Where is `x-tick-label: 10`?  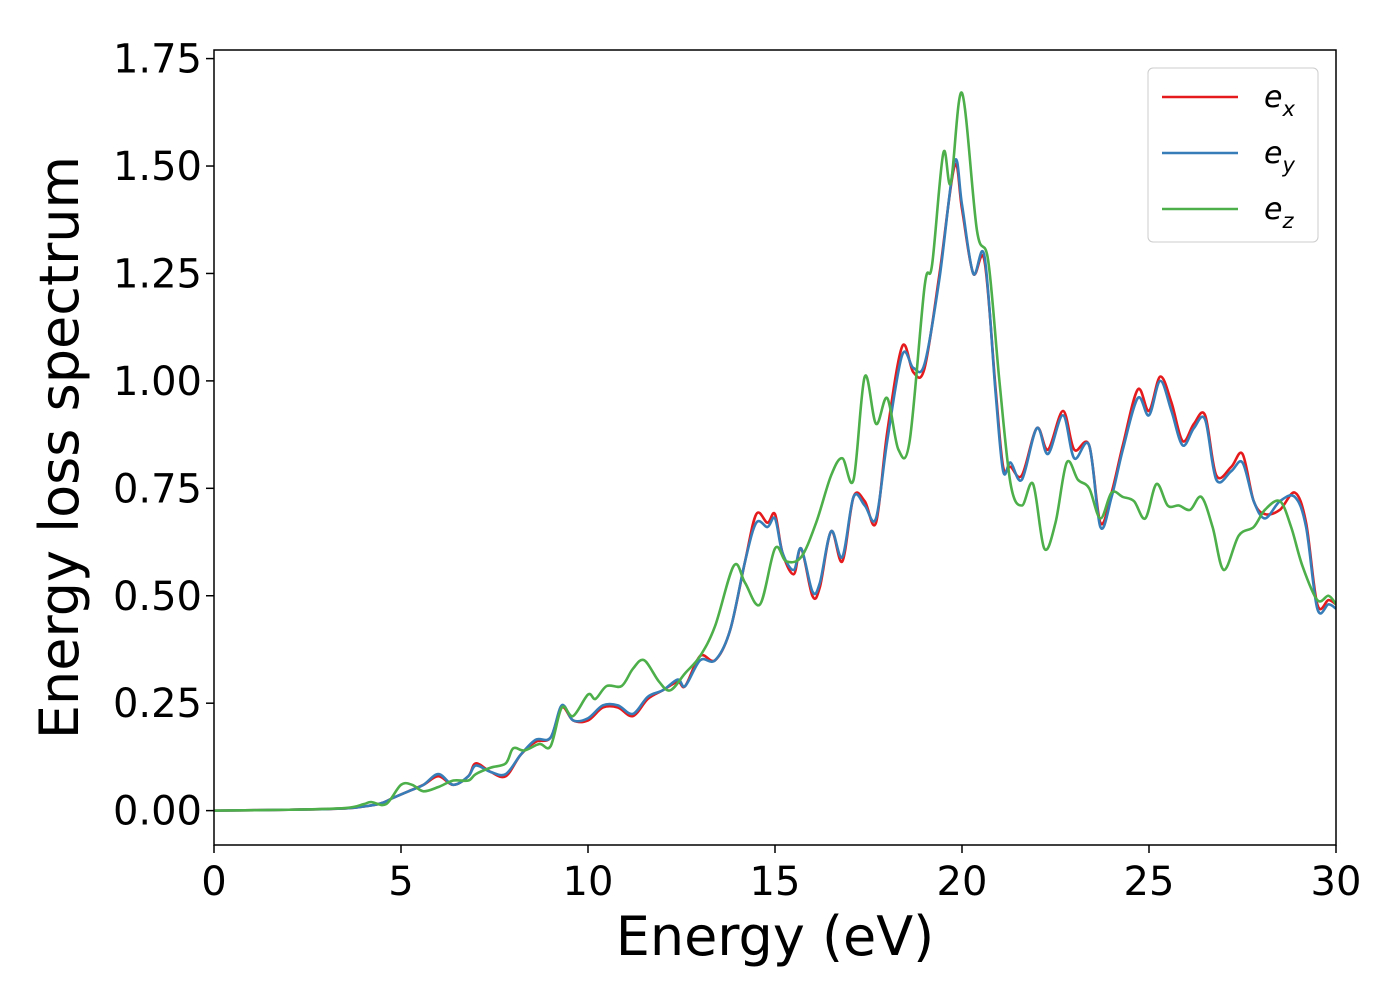
x-tick-label: 10 is located at coordinates (588, 882).